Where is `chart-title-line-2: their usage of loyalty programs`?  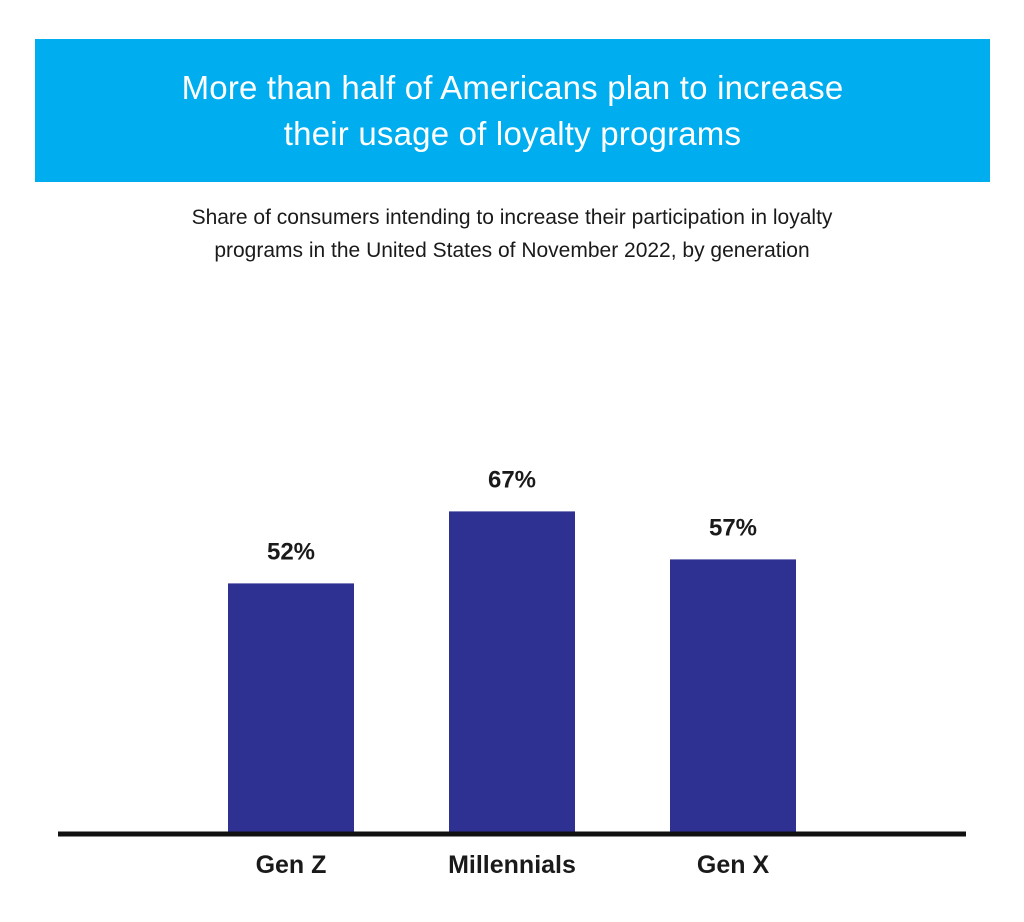 chart-title-line-2: their usage of loyalty programs is located at coordinates (512, 133).